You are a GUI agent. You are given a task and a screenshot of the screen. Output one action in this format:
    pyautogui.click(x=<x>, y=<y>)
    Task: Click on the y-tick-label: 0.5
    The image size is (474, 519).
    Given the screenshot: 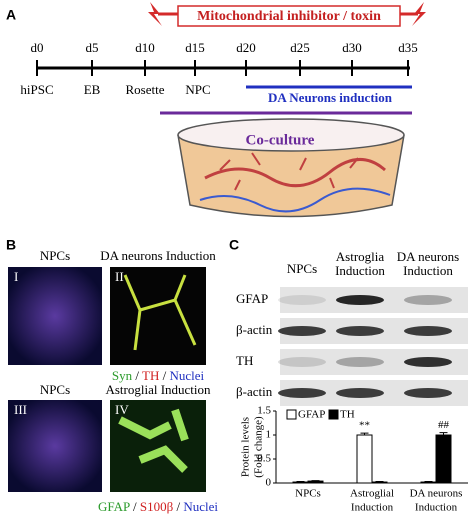 What is the action you would take?
    pyautogui.click(x=264, y=459)
    